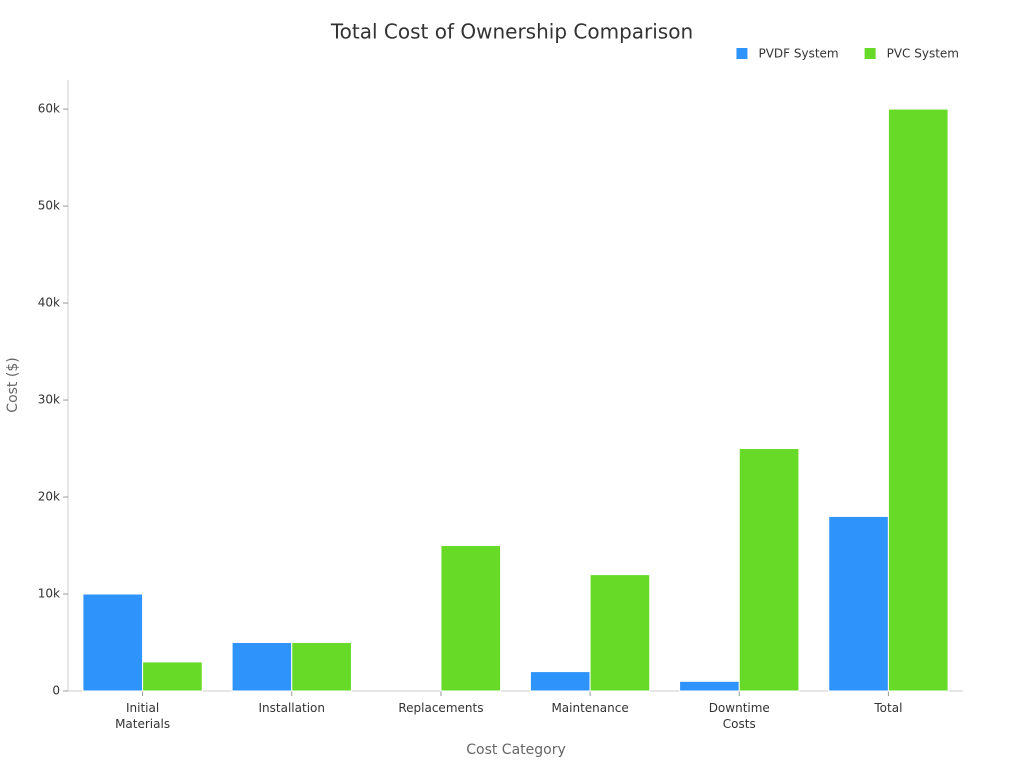  I want to click on y-tick-label: 10k, so click(49, 594).